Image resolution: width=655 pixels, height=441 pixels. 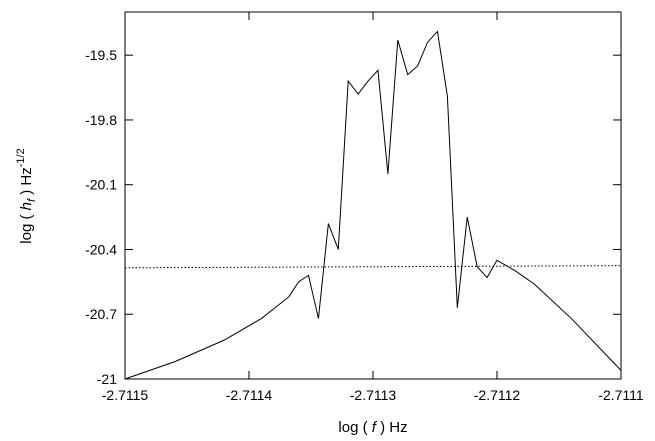 What do you see at coordinates (32, 200) in the screenshot?
I see `y-label-subscript: f` at bounding box center [32, 200].